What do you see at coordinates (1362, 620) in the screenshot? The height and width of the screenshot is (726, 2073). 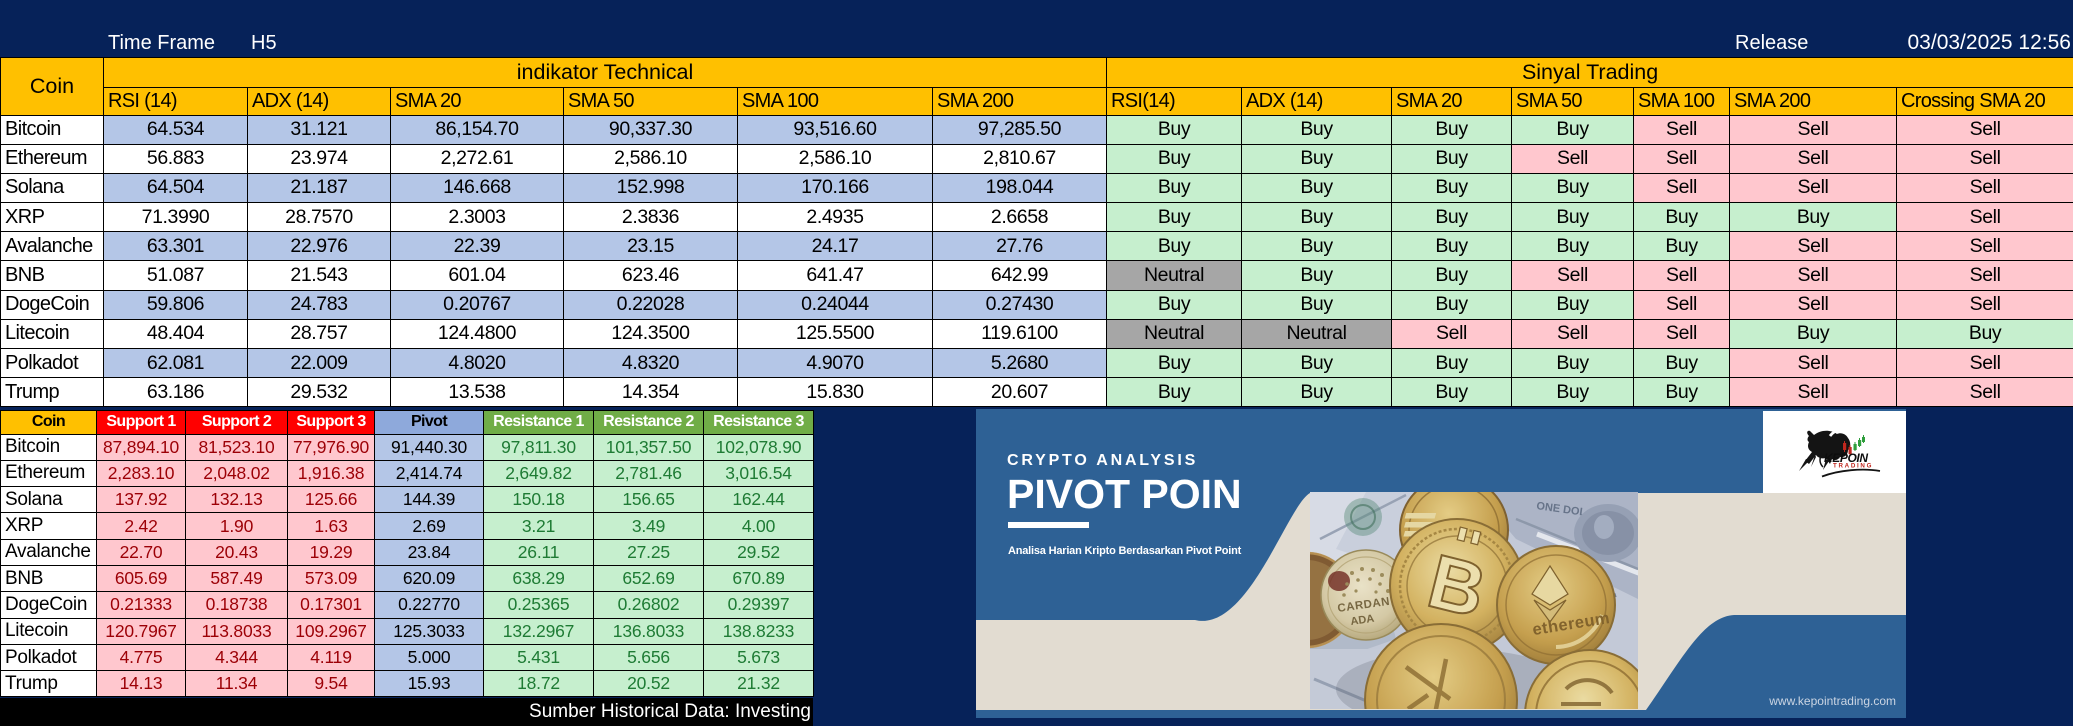 I see `svg-text: ADA` at bounding box center [1362, 620].